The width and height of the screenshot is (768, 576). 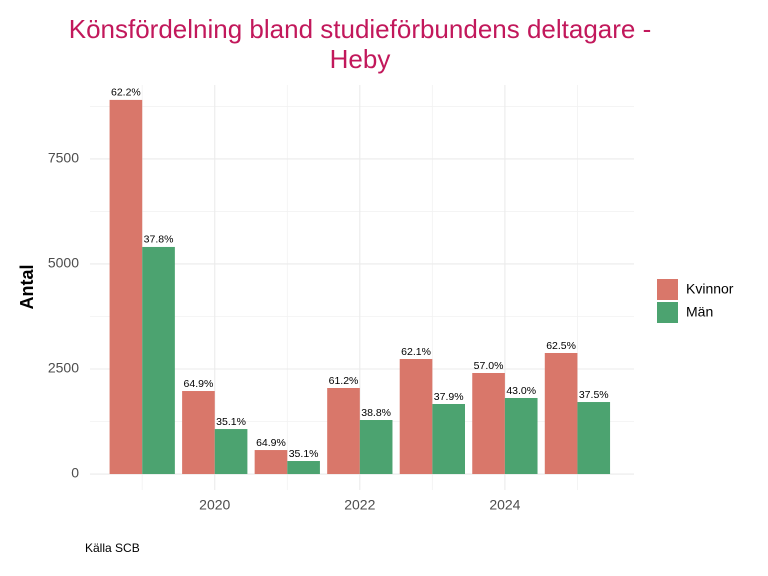 I want to click on bar-label: 37.9%, so click(x=449, y=397).